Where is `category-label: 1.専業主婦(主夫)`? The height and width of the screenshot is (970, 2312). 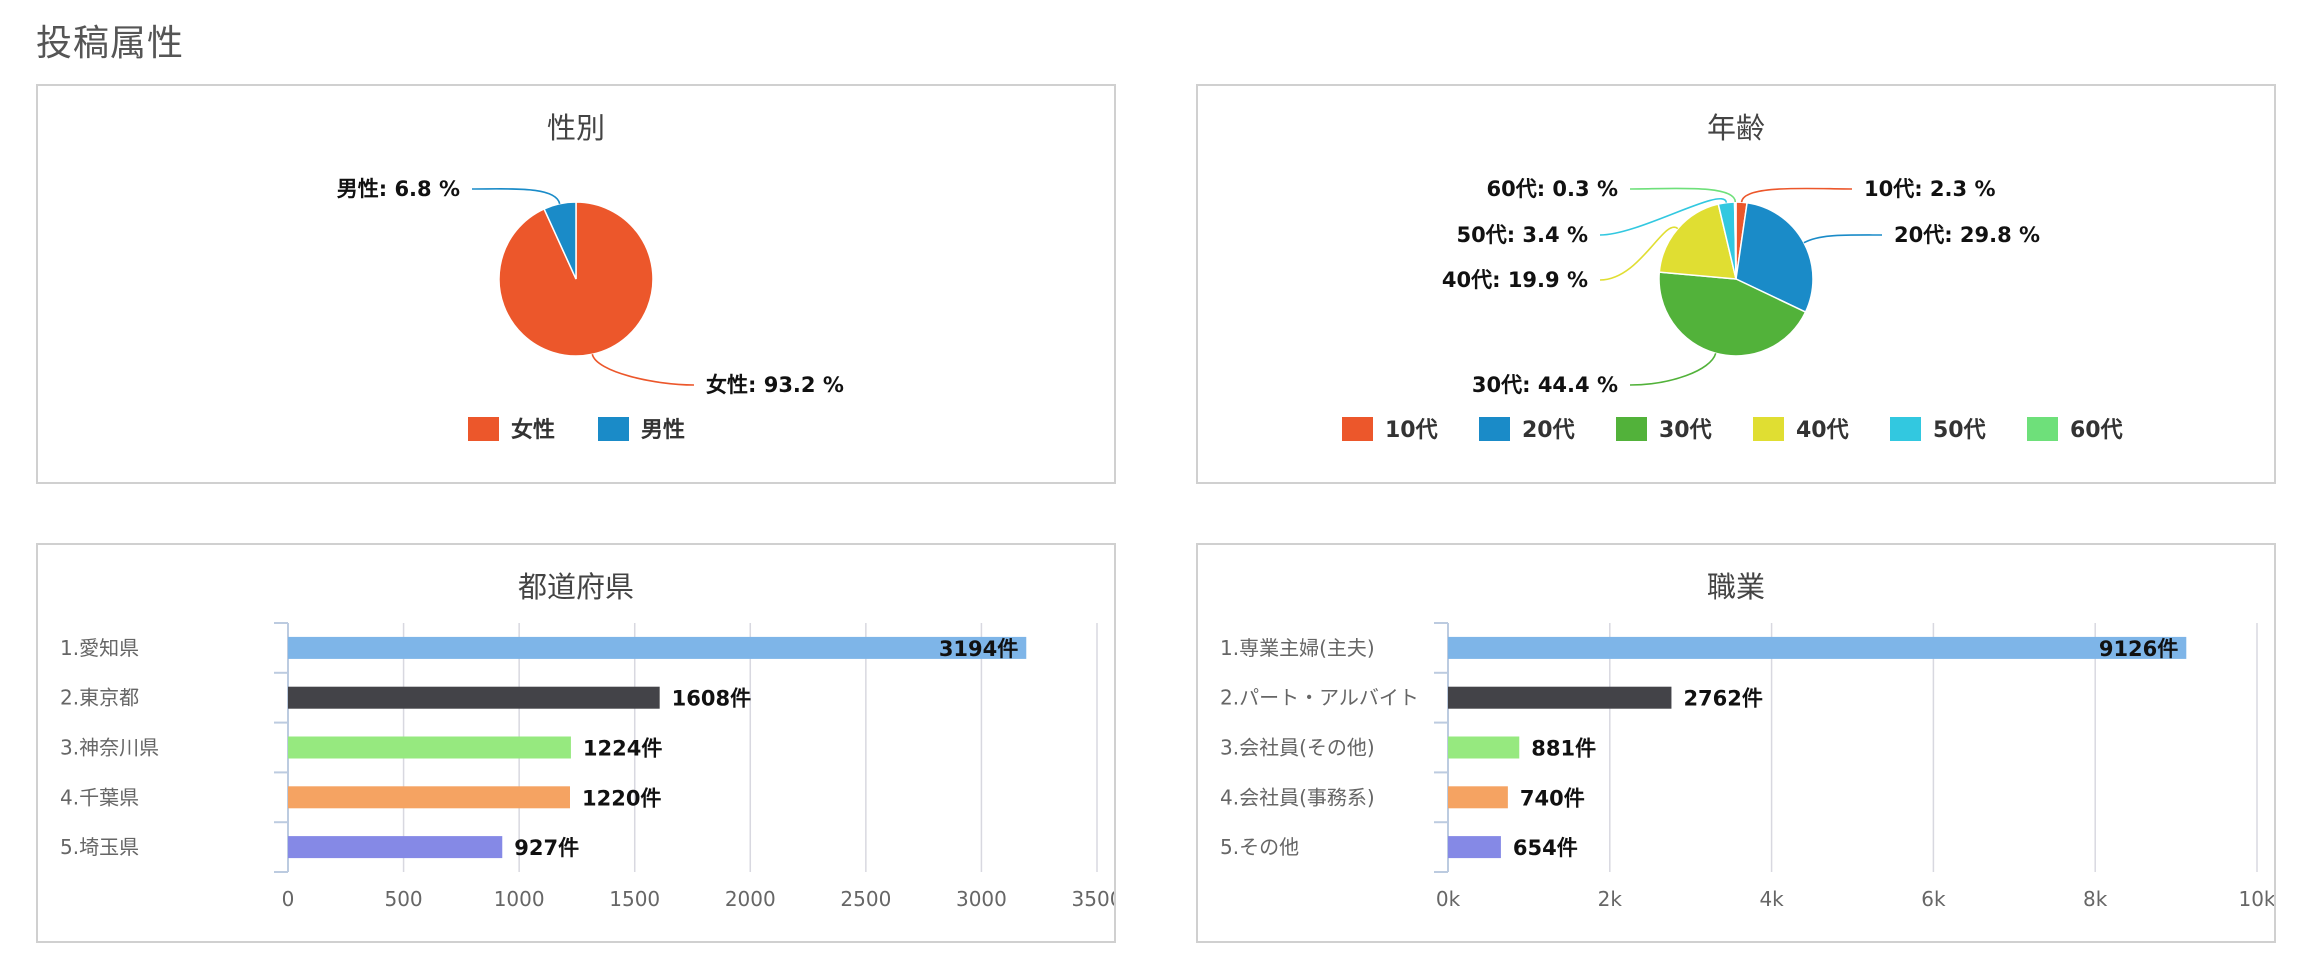
category-label: 1.専業主婦(主夫) is located at coordinates (1297, 648).